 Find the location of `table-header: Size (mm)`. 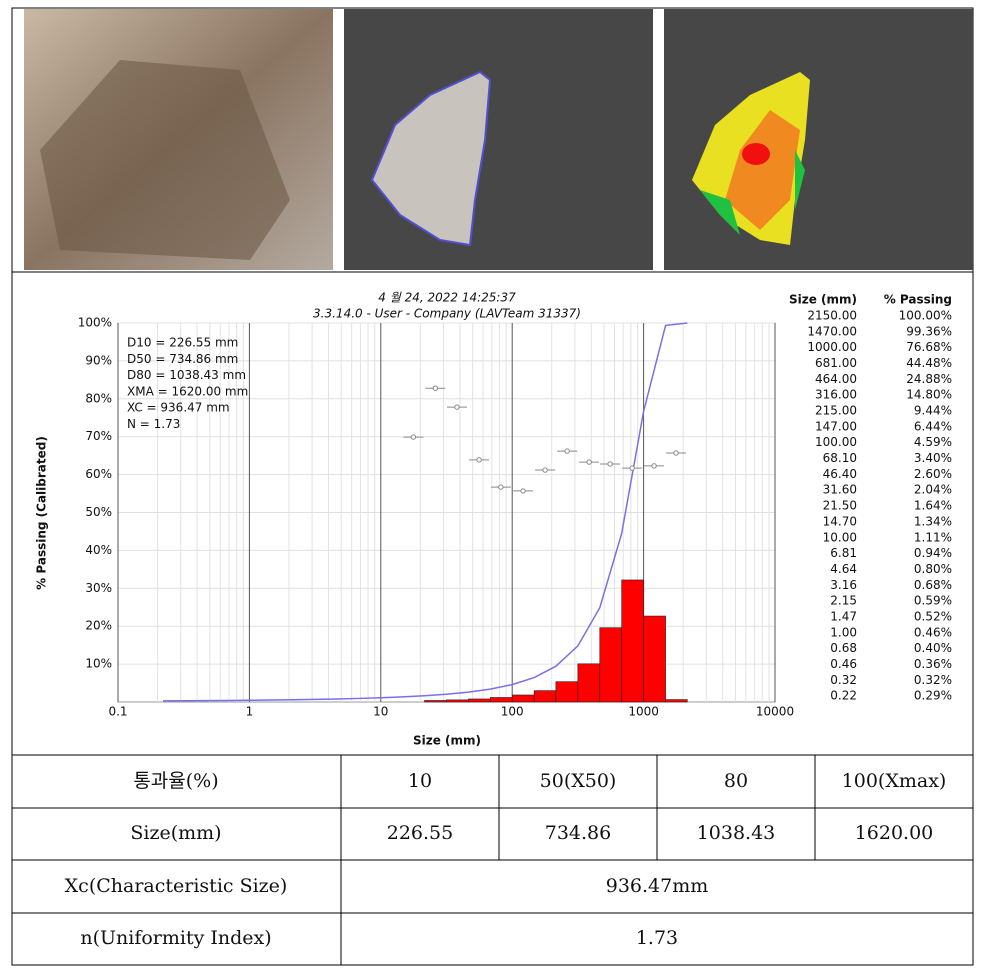

table-header: Size (mm) is located at coordinates (823, 300).